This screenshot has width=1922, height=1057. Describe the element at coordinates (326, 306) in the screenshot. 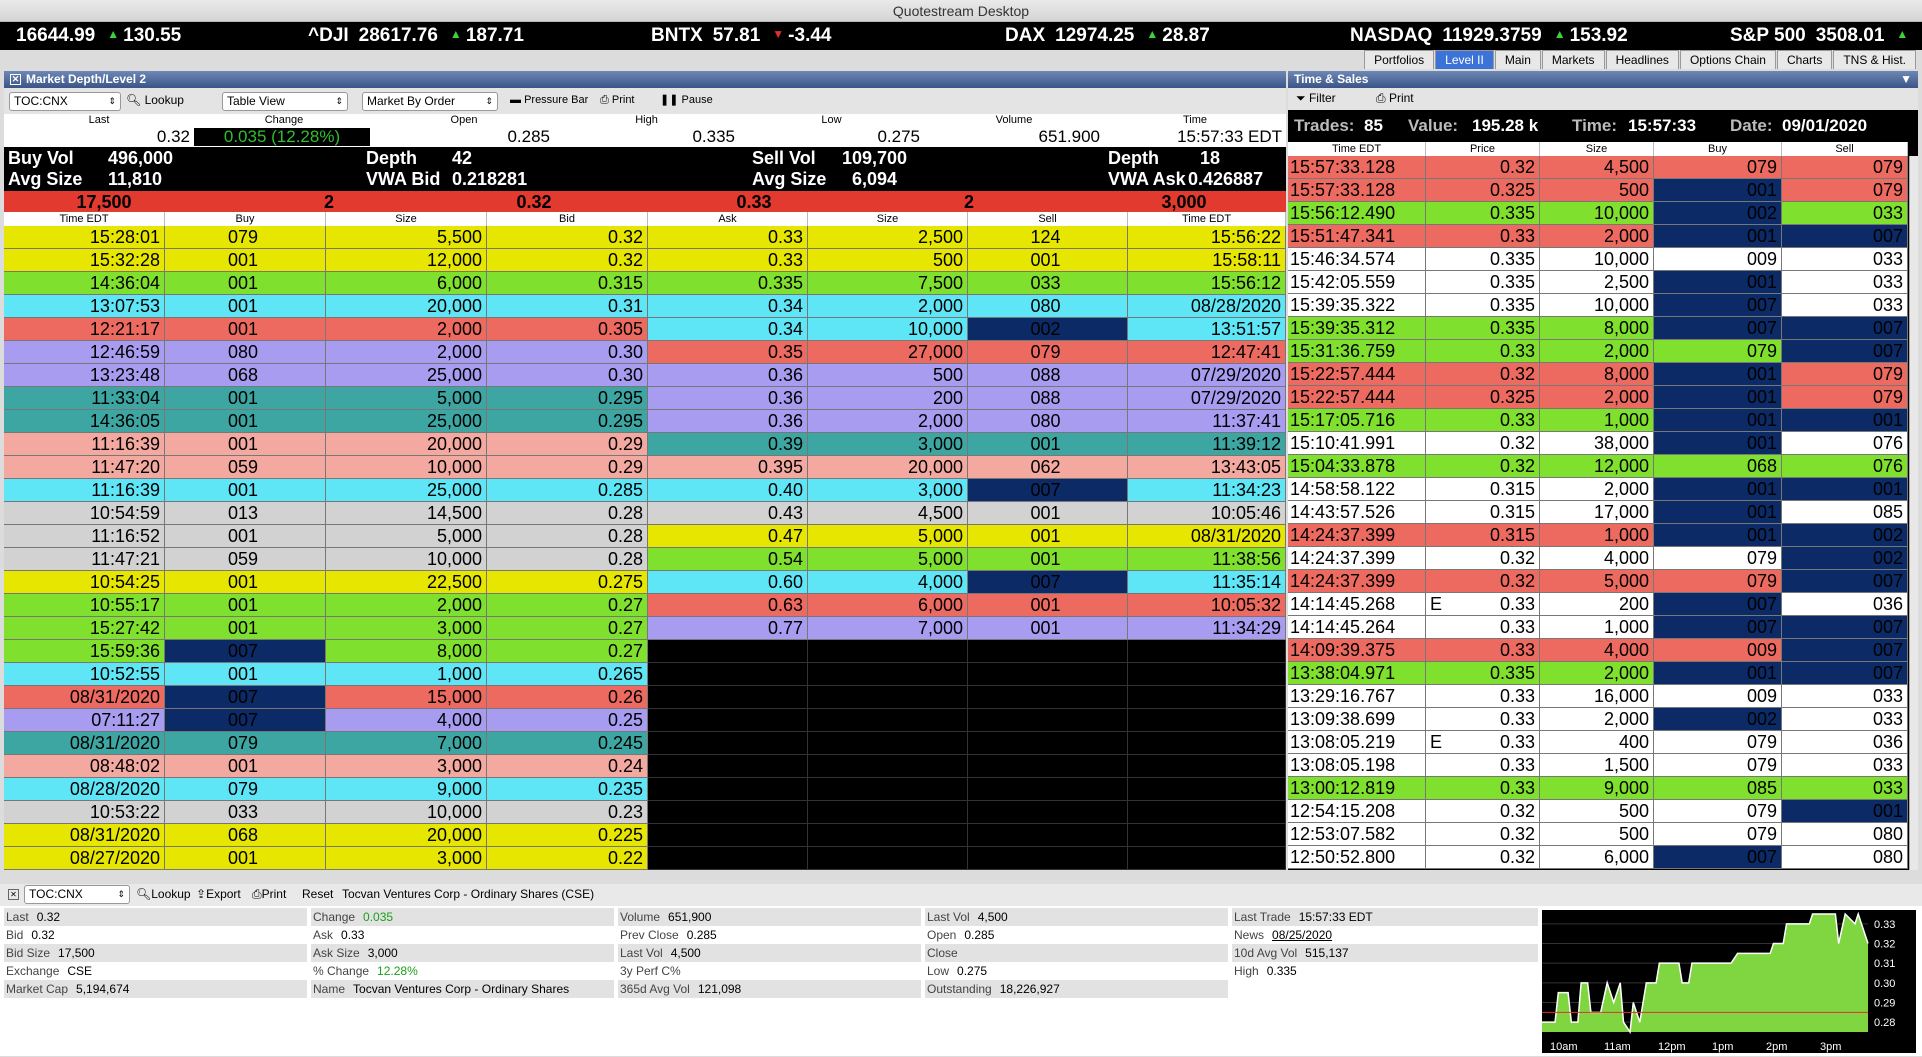

I see `bid-row: 13:07:53 001 20,000 0.31` at that location.